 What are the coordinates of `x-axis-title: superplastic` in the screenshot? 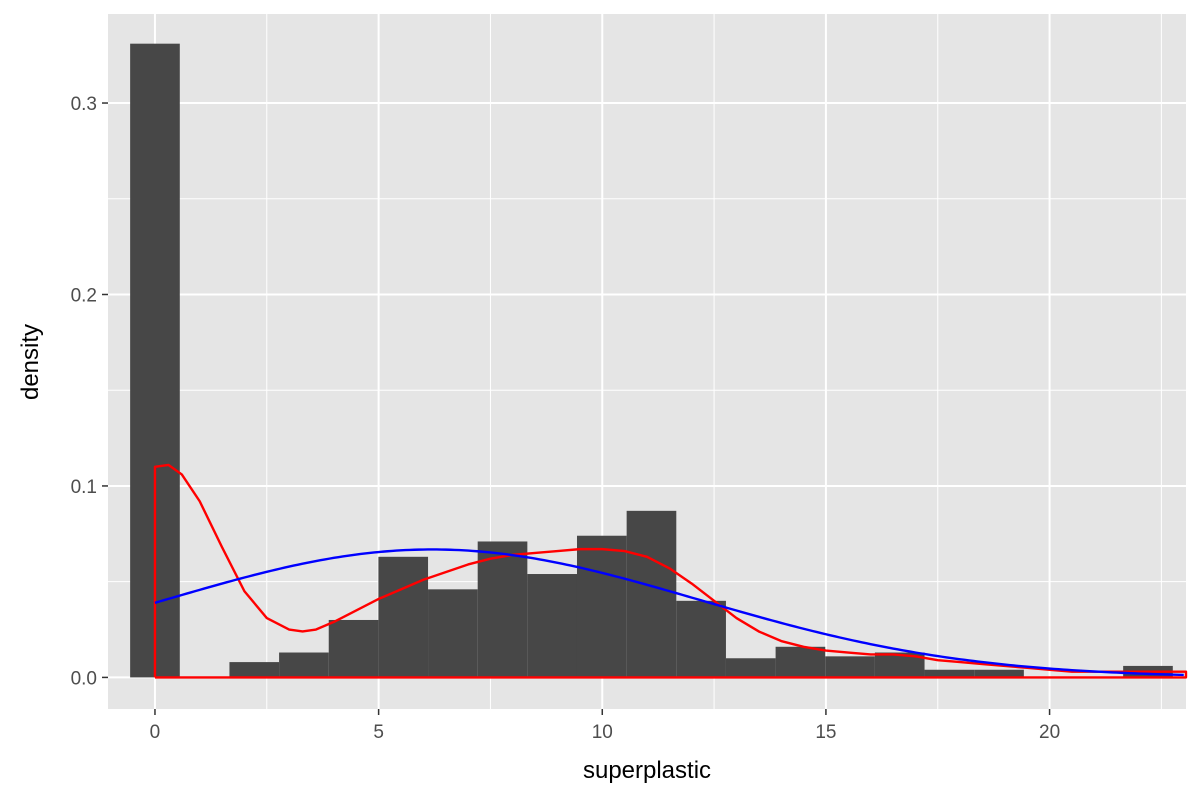 It's located at (647, 770).